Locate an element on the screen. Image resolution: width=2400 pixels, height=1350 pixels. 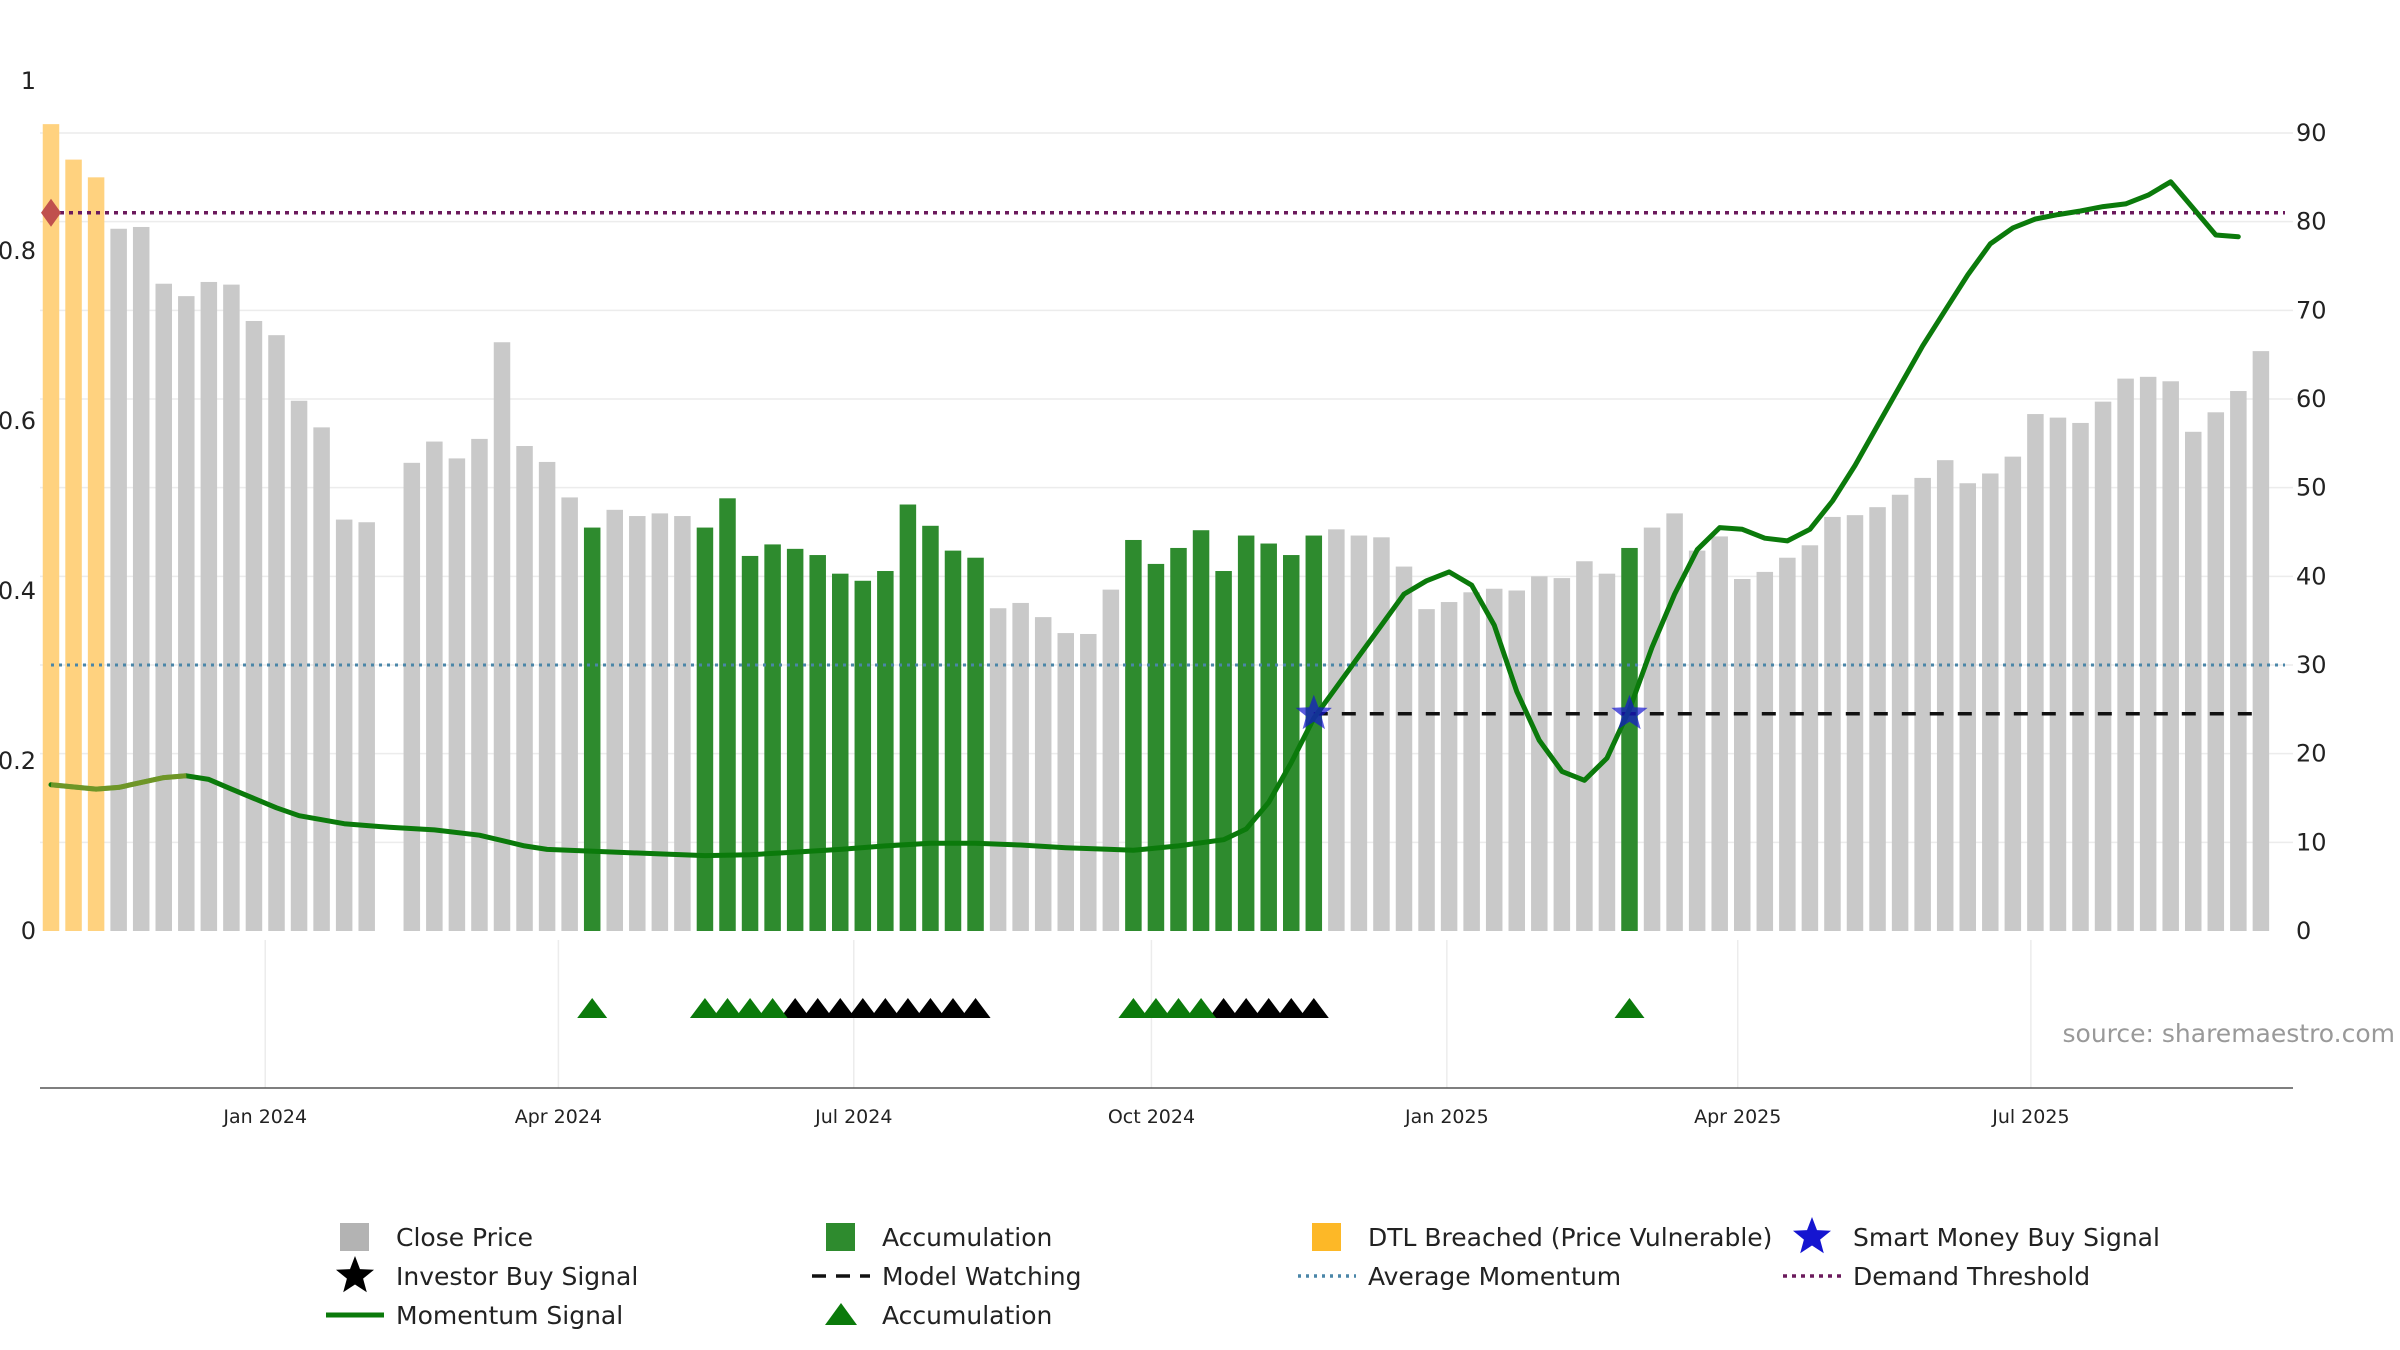
legend-item-smart_money: Smart Money Buy Signal is located at coordinates (1976, 1235).